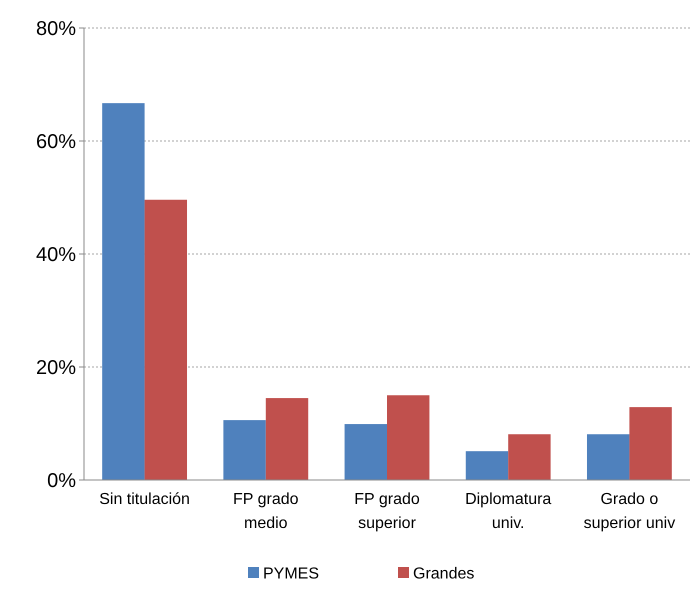 The image size is (696, 595). What do you see at coordinates (61, 481) in the screenshot?
I see `y-tick-label: 0%` at bounding box center [61, 481].